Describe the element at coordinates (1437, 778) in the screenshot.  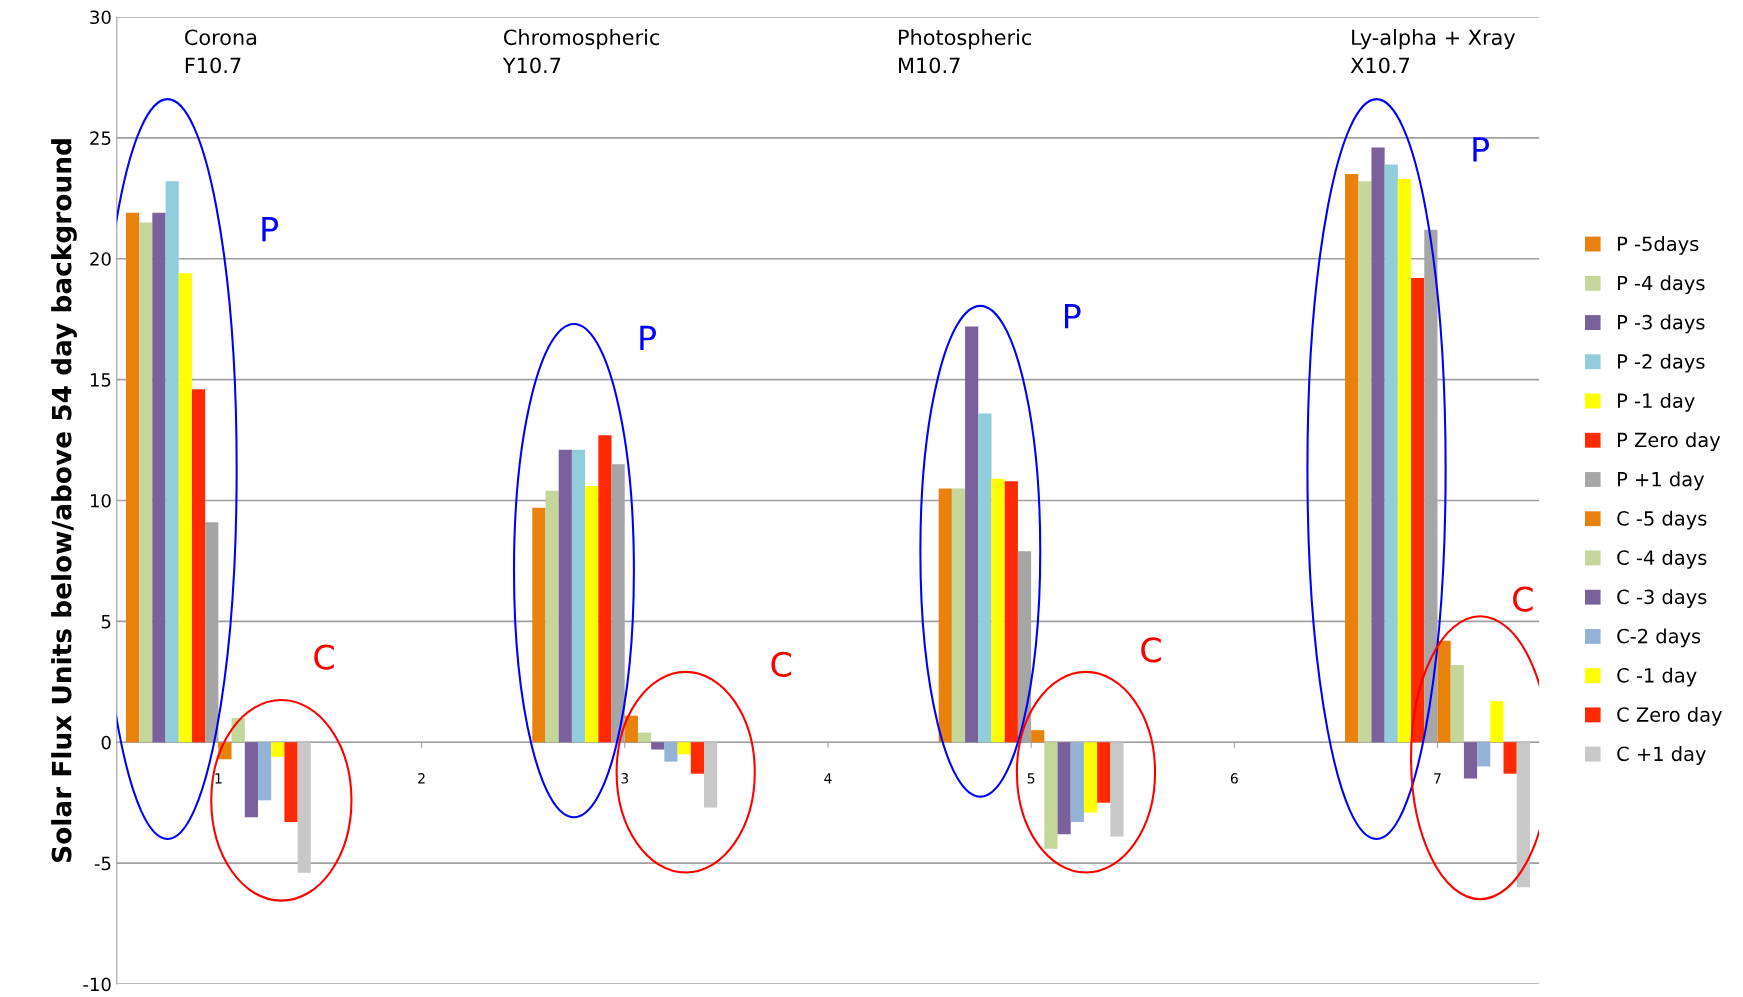
I see `x-tick-label: 7` at that location.